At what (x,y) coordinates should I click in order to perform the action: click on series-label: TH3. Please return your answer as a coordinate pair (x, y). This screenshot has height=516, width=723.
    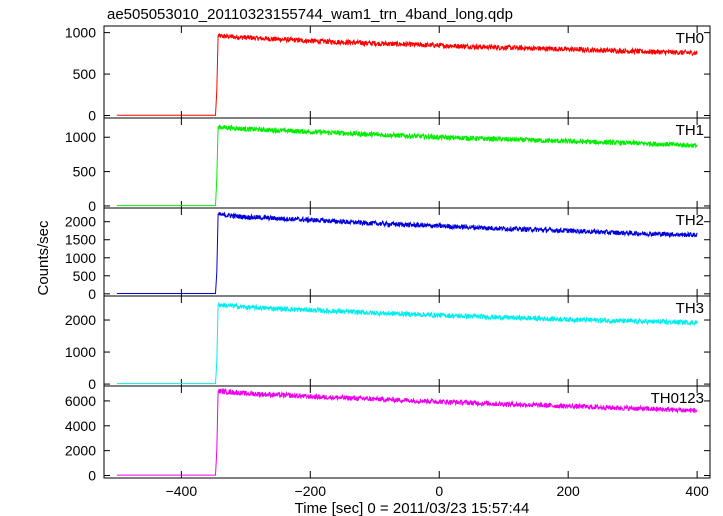
    Looking at the image, I should click on (690, 308).